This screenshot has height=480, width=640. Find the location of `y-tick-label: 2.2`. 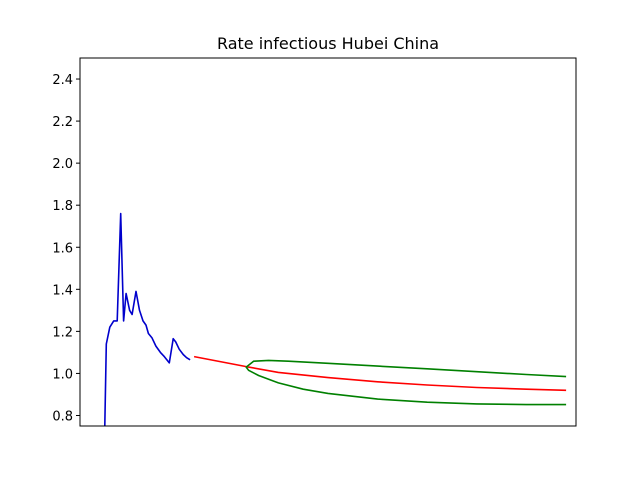

y-tick-label: 2.2 is located at coordinates (62, 122).